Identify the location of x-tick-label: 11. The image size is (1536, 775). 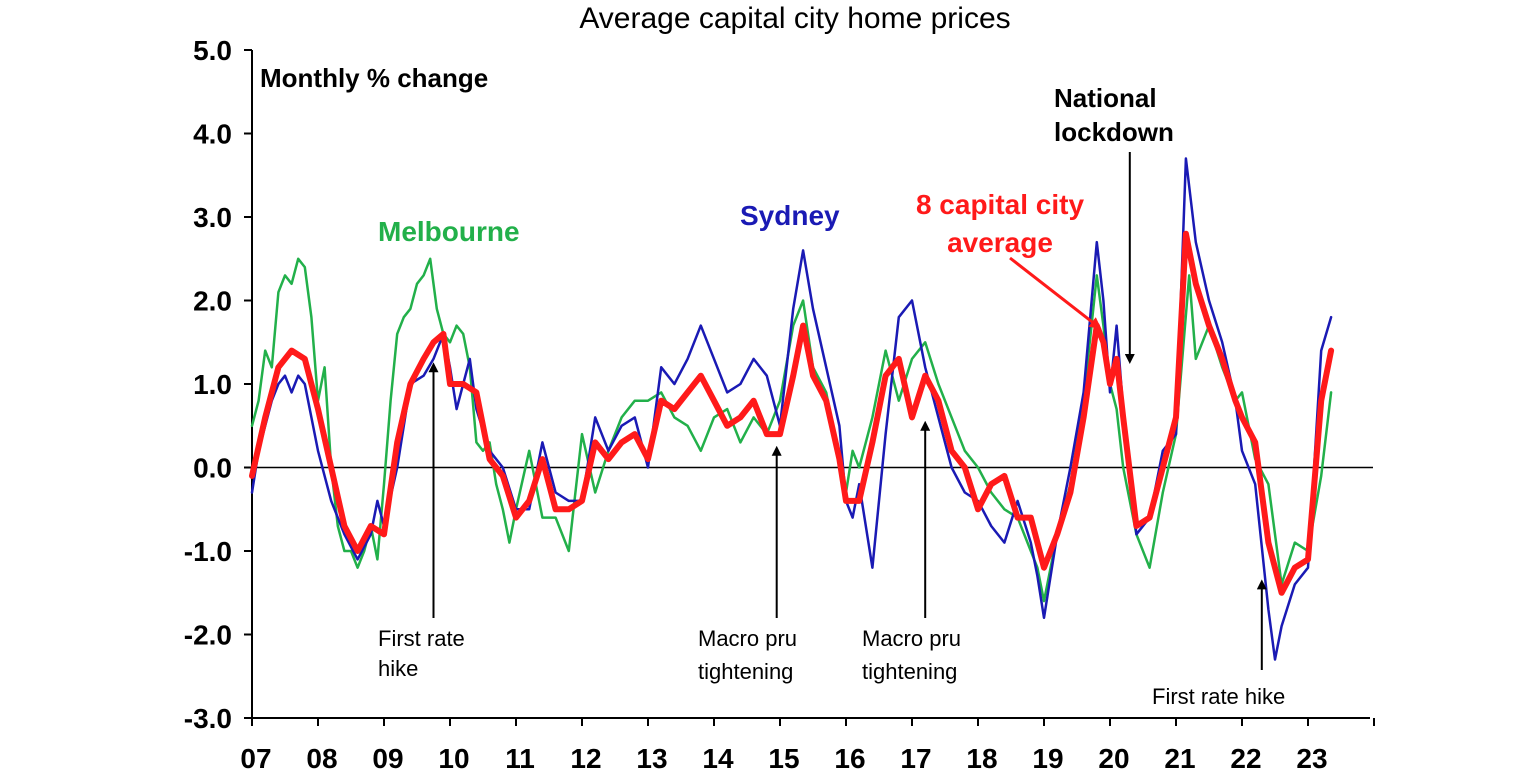
(520, 758).